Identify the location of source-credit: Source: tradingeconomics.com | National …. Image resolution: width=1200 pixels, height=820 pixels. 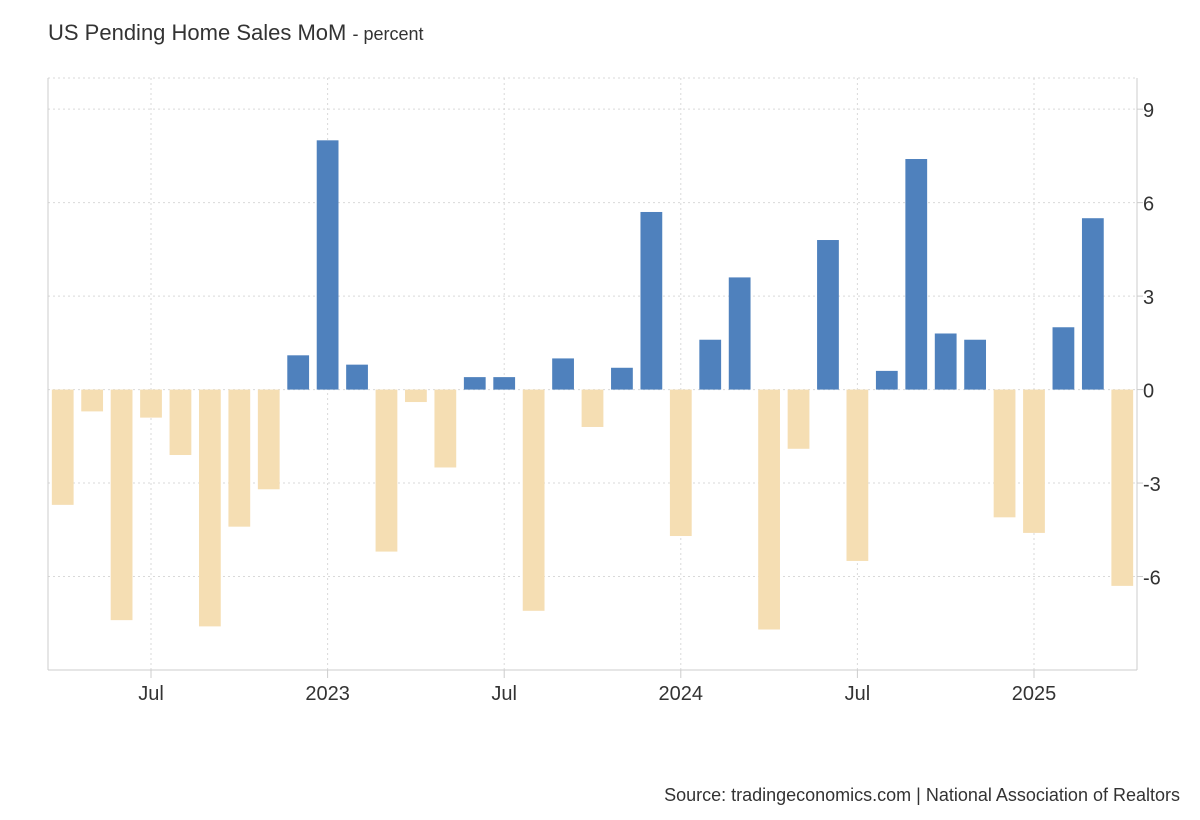
(922, 795).